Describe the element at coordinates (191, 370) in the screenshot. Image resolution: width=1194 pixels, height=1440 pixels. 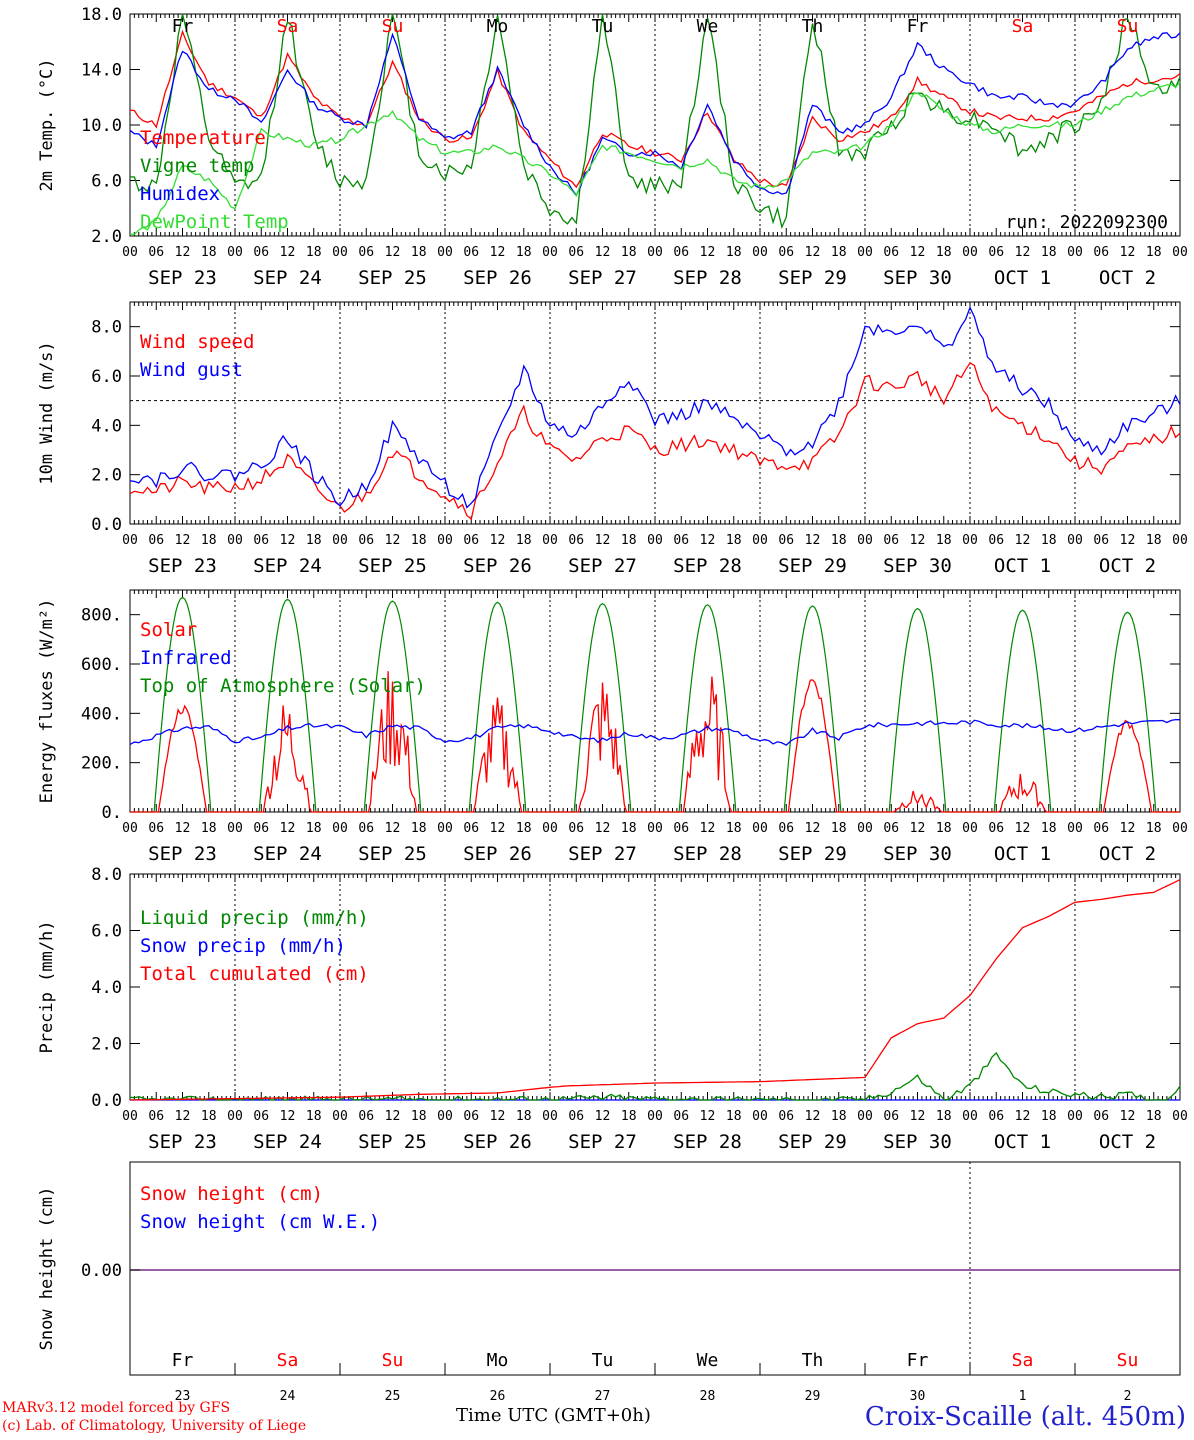
I see `legend-wind-gust: Wind gust` at that location.